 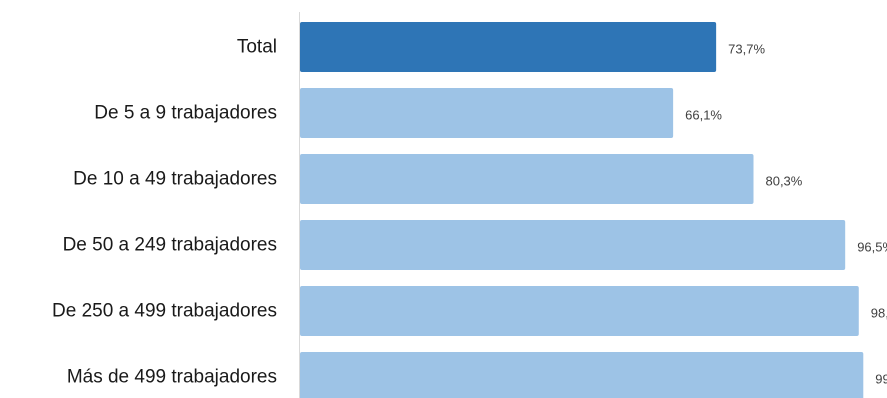 I want to click on value-label-4: 98,9%, so click(x=879, y=313).